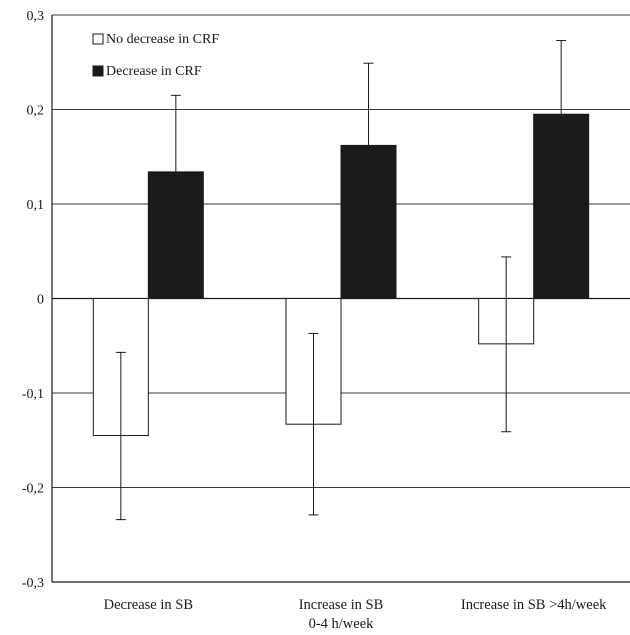  Describe the element at coordinates (40, 300) in the screenshot. I see `y-tick-label: 0` at that location.